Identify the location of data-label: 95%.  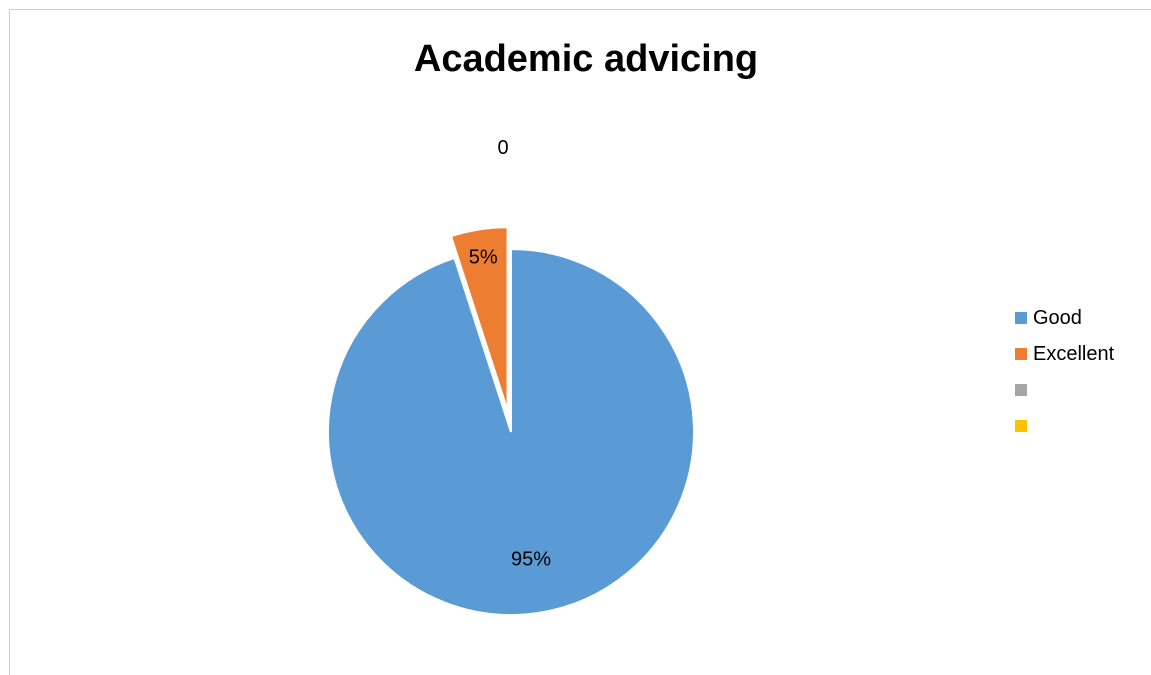
(531, 560).